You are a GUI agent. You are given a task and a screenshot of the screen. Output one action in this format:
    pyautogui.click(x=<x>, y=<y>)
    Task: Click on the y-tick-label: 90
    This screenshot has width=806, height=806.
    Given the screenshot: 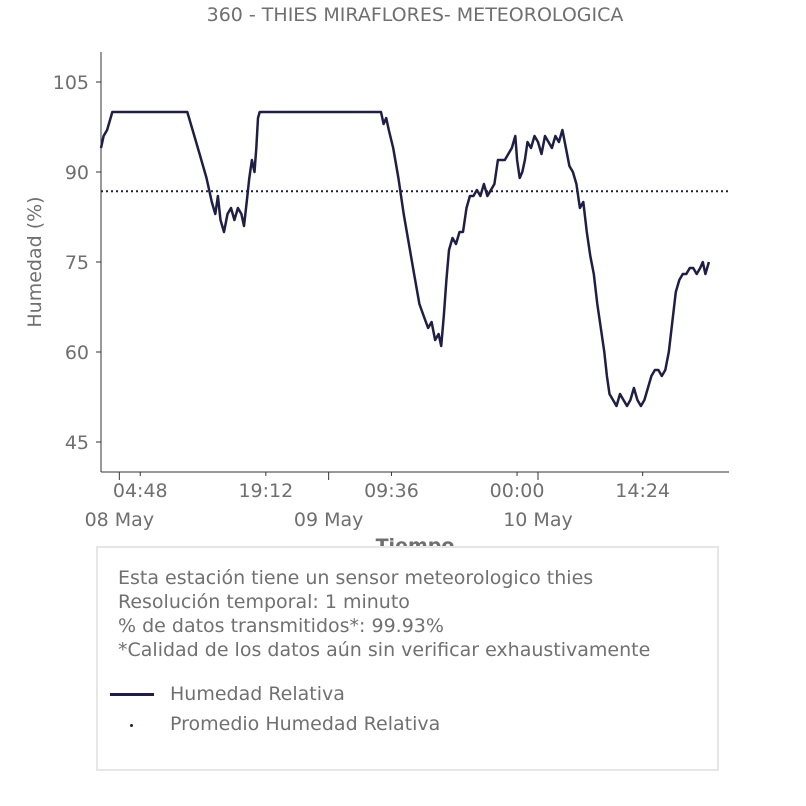 What is the action you would take?
    pyautogui.click(x=77, y=173)
    